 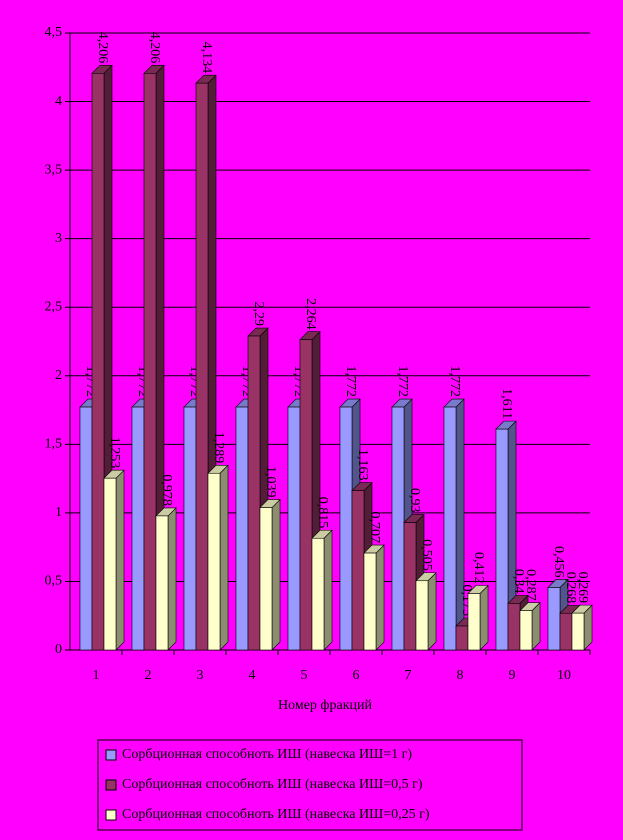 What do you see at coordinates (426, 555) in the screenshot?
I see `value-label: 0,505` at bounding box center [426, 555].